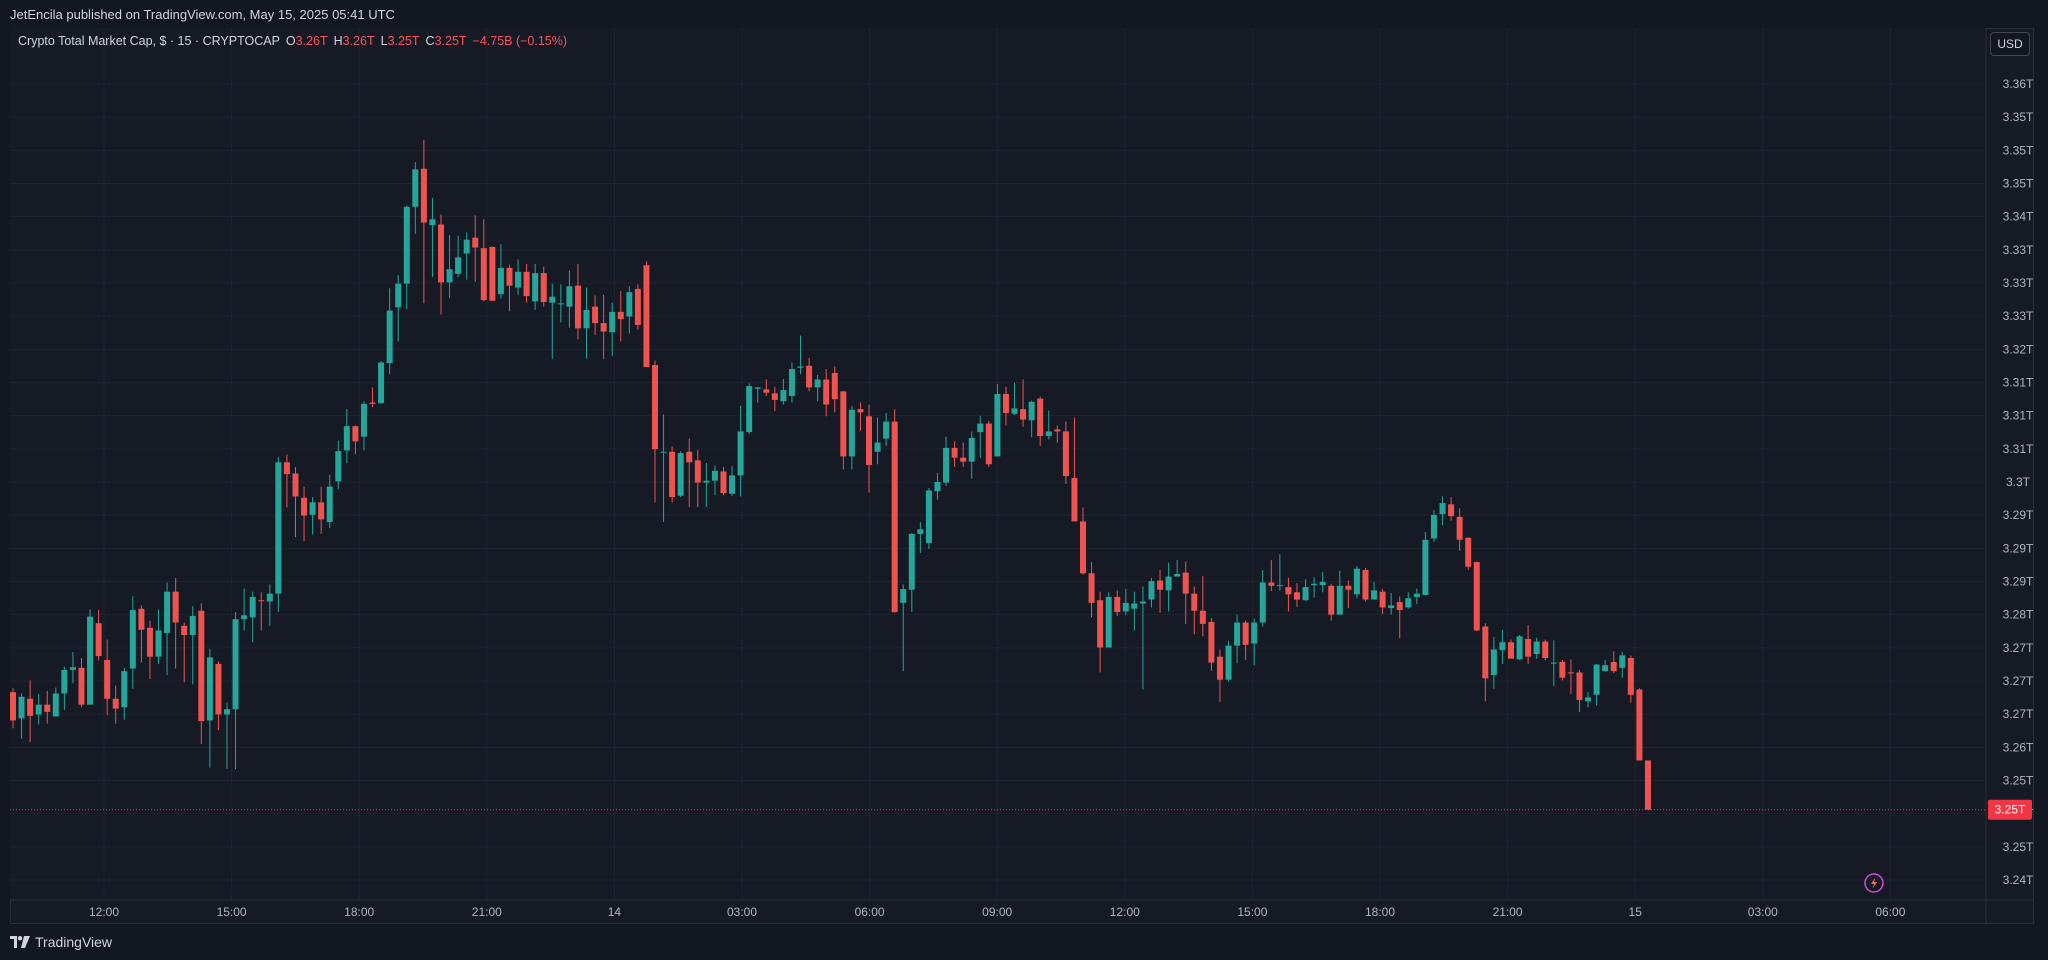 Image resolution: width=2048 pixels, height=960 pixels. I want to click on currency-button: USD, so click(2010, 44).